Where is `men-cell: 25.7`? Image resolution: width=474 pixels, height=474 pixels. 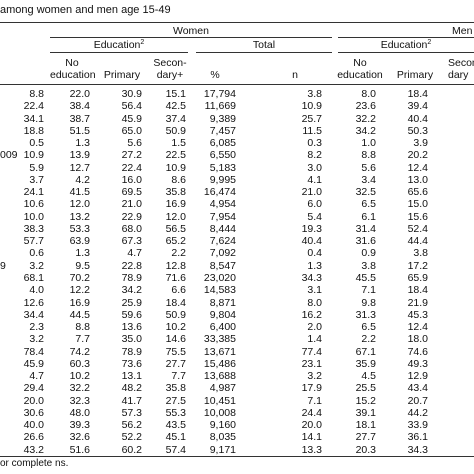
men-cell: 25.7 is located at coordinates (311, 118).